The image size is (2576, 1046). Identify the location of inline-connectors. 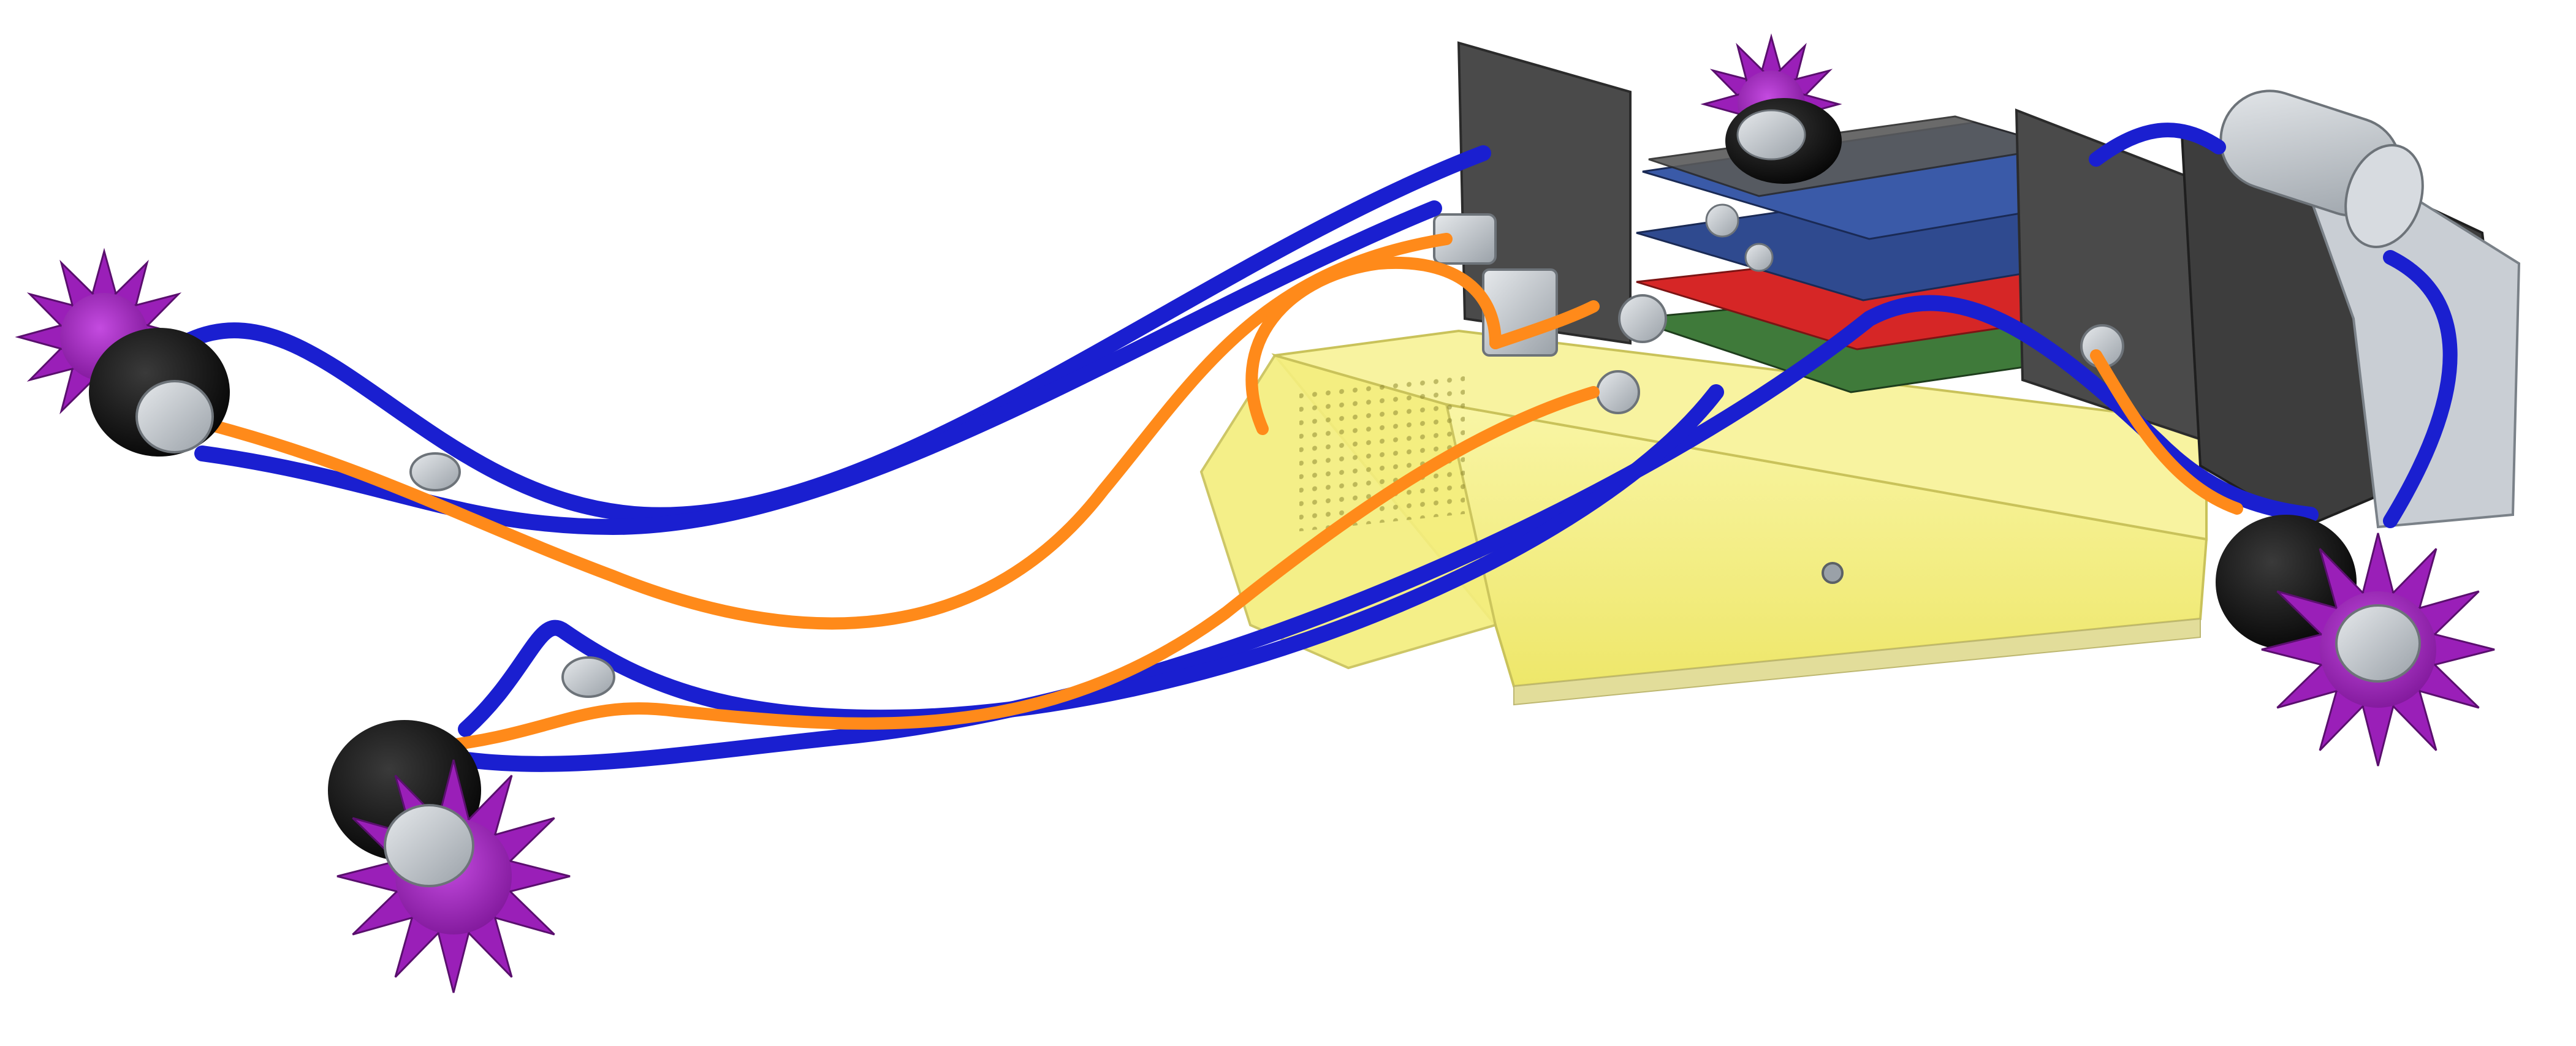
(512, 575).